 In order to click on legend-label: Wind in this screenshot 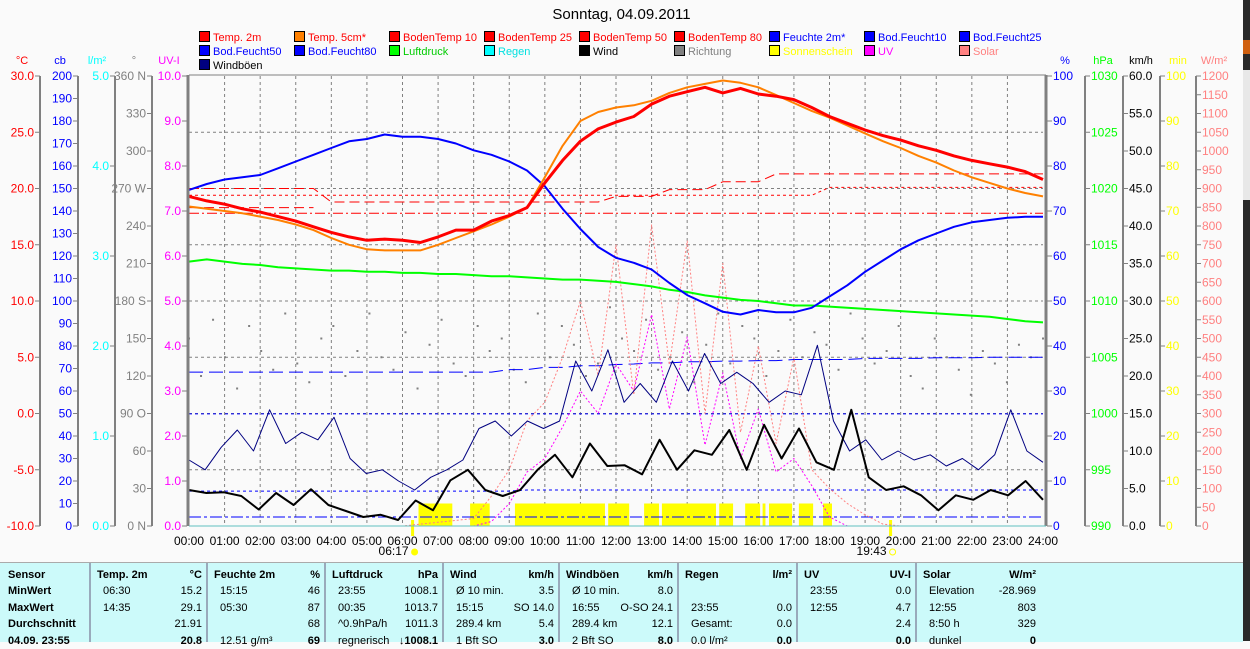, I will do `click(606, 52)`.